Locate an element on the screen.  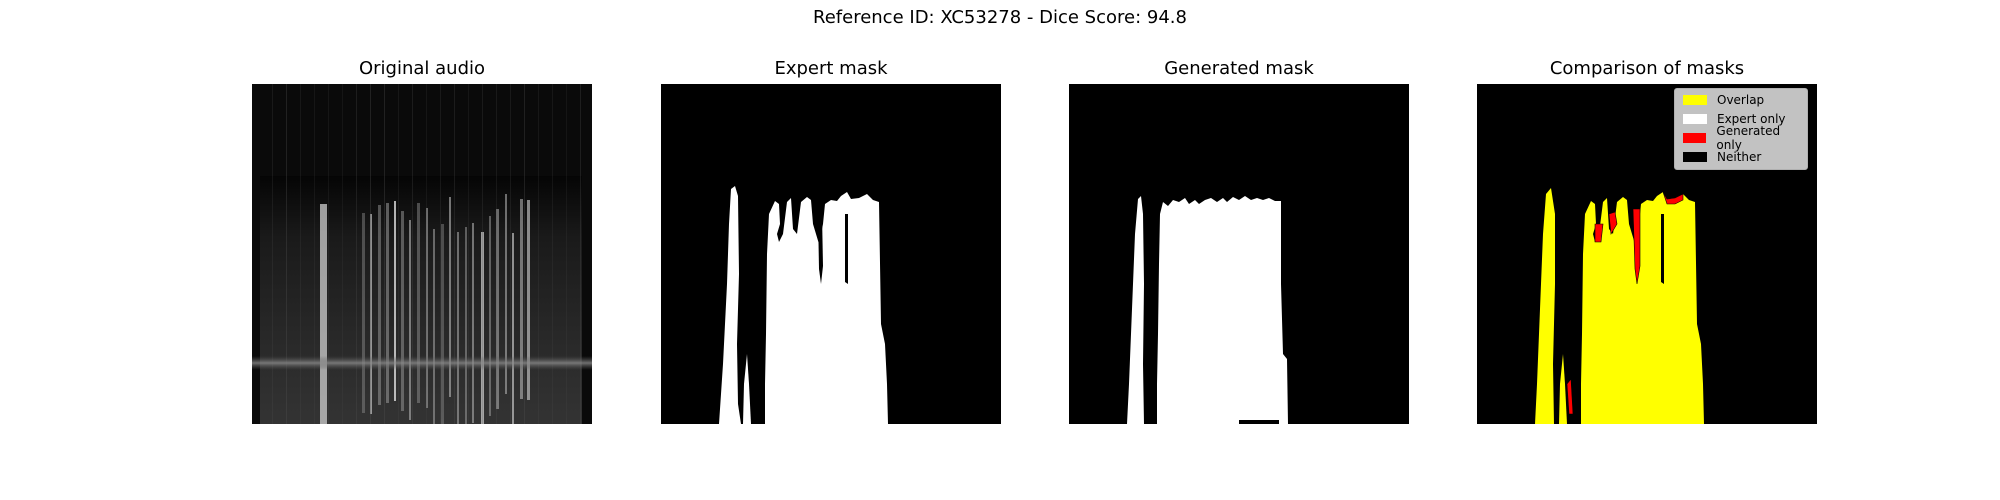
panel-title-expert-mask: Expert mask is located at coordinates (831, 68).